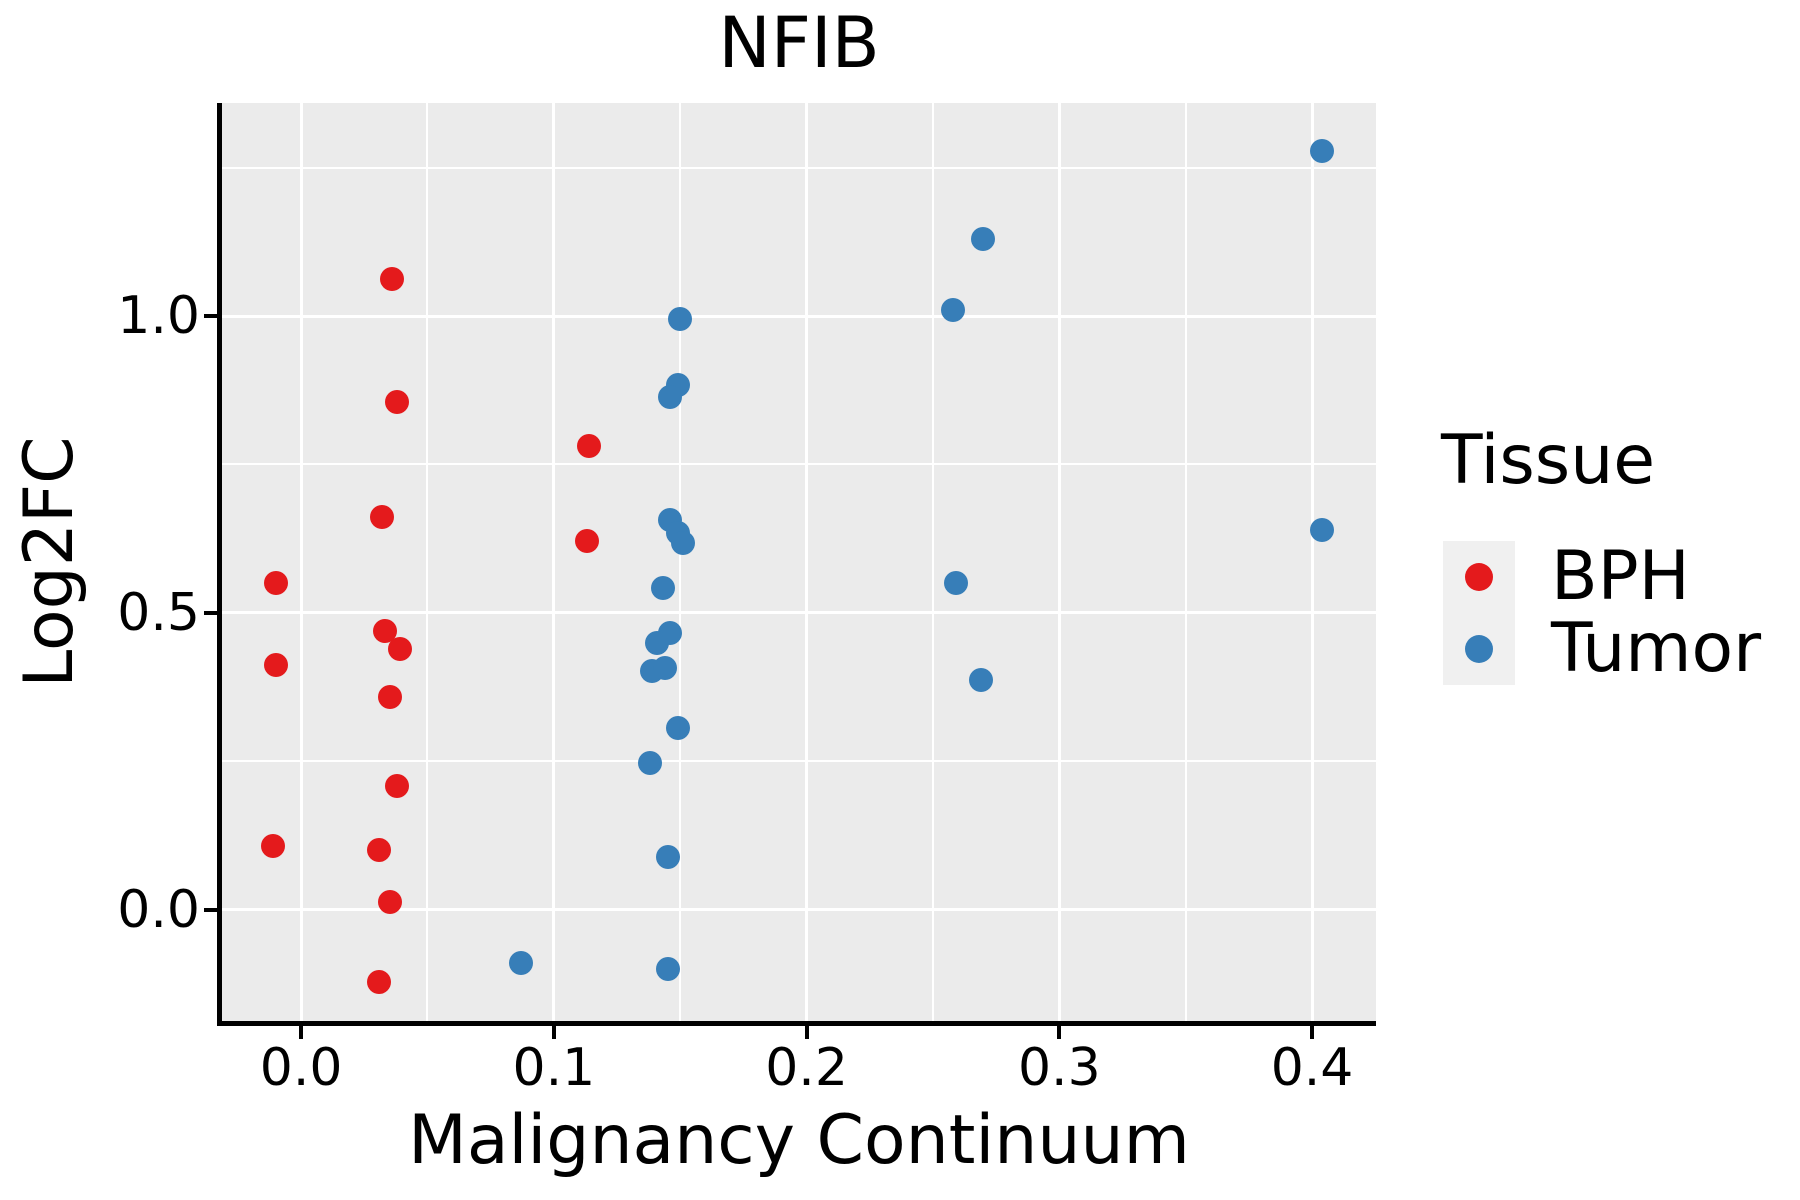 This screenshot has height=1200, width=1800. I want to click on y-axis-title: Log2FC, so click(49, 562).